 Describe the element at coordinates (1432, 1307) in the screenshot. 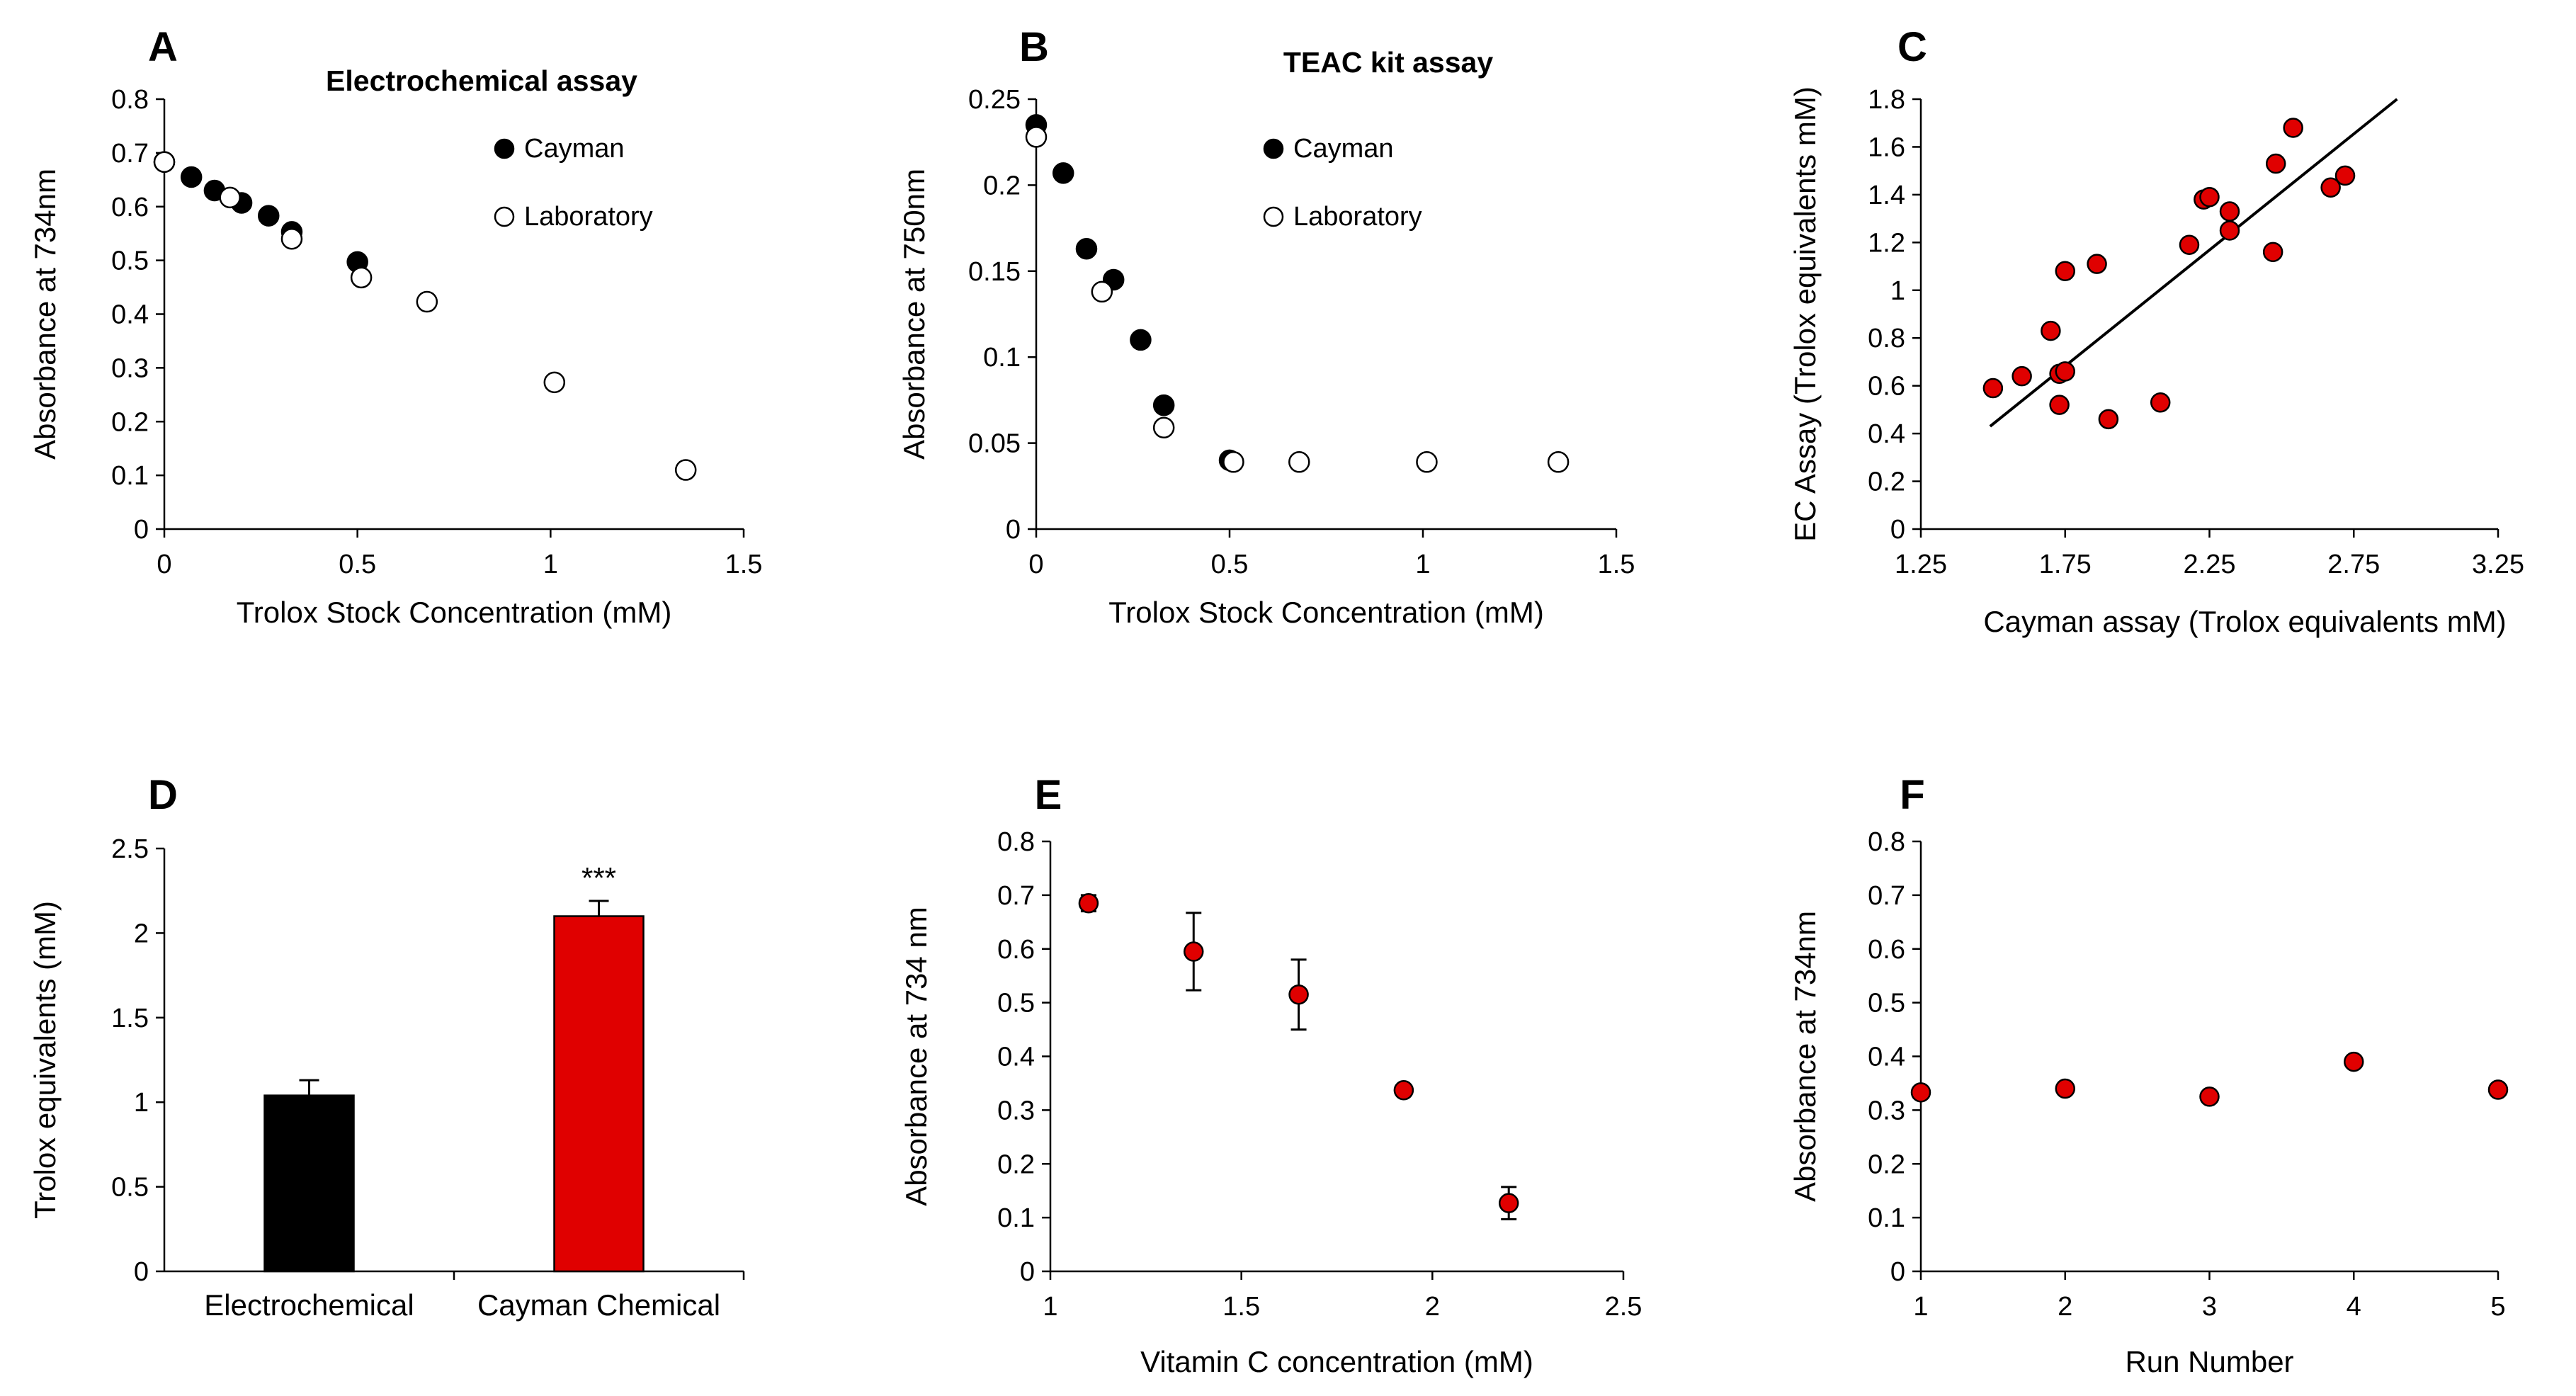

I see `x-tick-label: 2` at that location.